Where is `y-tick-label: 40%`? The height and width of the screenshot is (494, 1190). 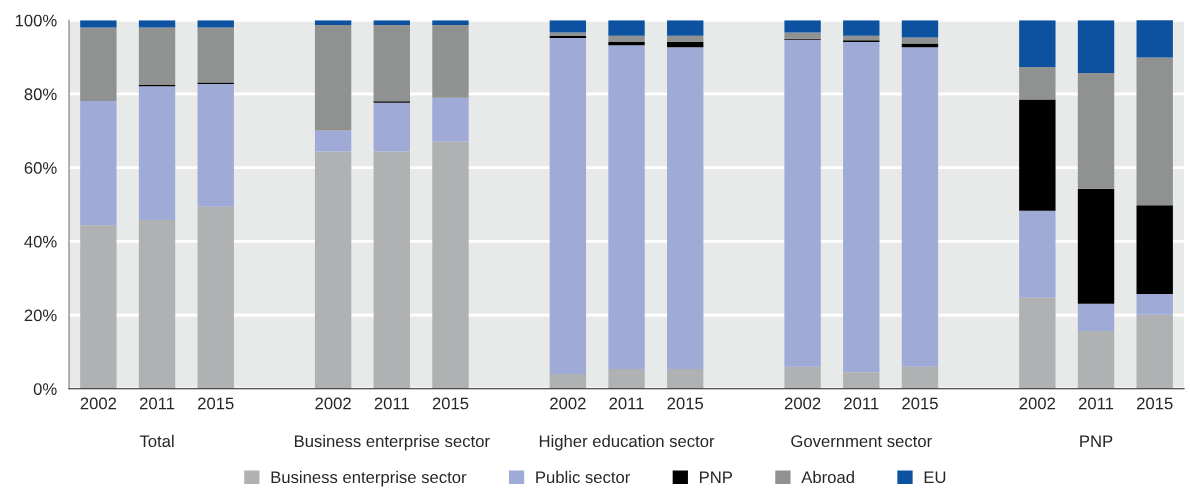 y-tick-label: 40% is located at coordinates (40, 241).